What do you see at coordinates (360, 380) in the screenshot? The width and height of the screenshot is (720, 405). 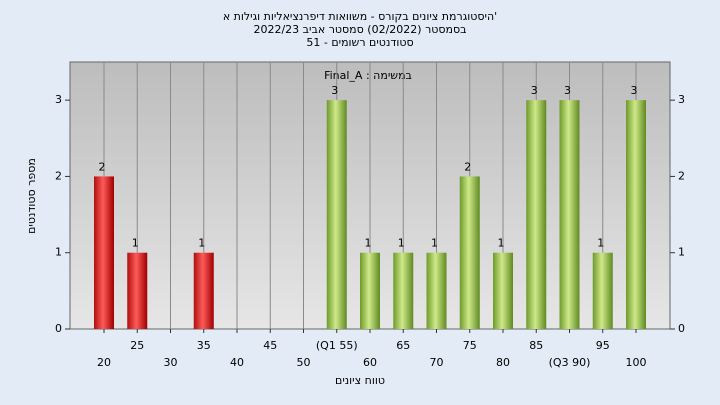 I see `x-axis-label: טווח ציונים` at bounding box center [360, 380].